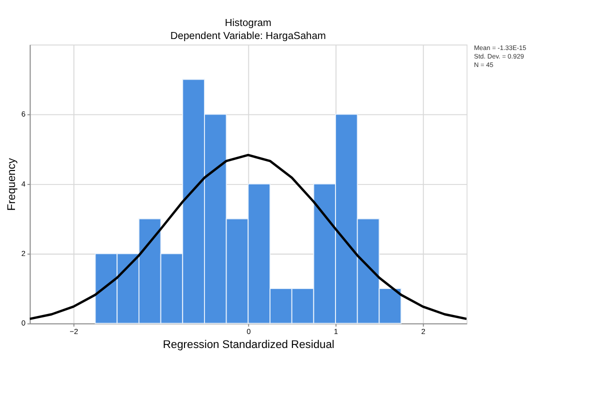 This screenshot has height=407, width=606. I want to click on y-tick-label: 0, so click(23, 323).